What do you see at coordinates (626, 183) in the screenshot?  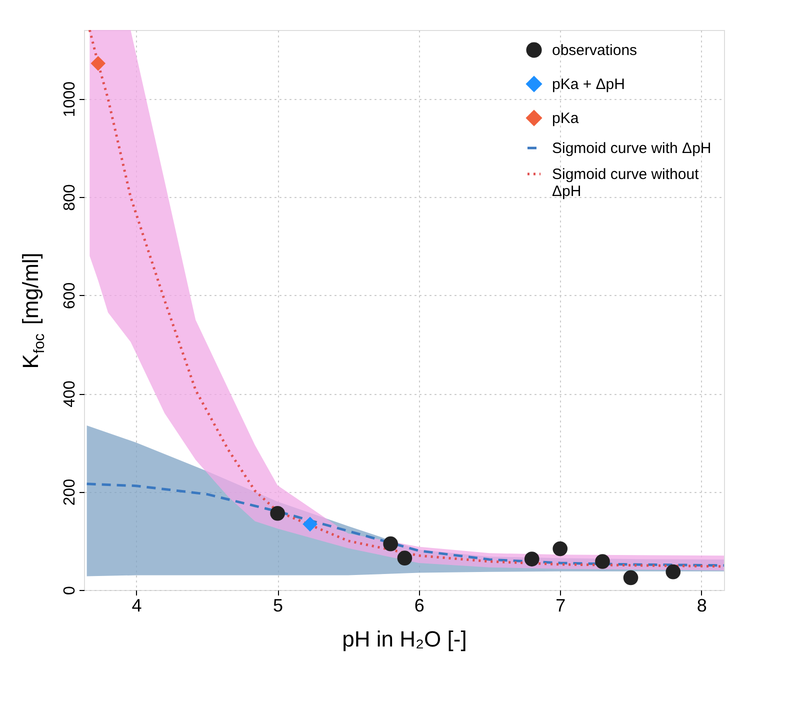 I see `legend-label: Sigmoid curve without ΔpH` at bounding box center [626, 183].